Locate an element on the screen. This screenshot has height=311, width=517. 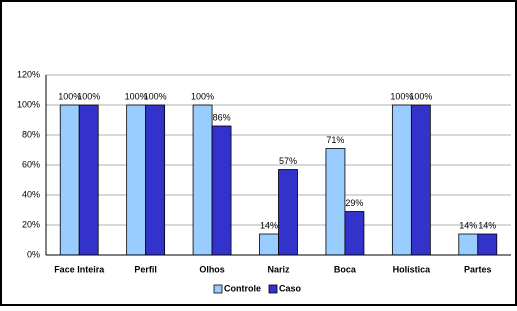
y-tick-label: 60% is located at coordinates (31, 164).